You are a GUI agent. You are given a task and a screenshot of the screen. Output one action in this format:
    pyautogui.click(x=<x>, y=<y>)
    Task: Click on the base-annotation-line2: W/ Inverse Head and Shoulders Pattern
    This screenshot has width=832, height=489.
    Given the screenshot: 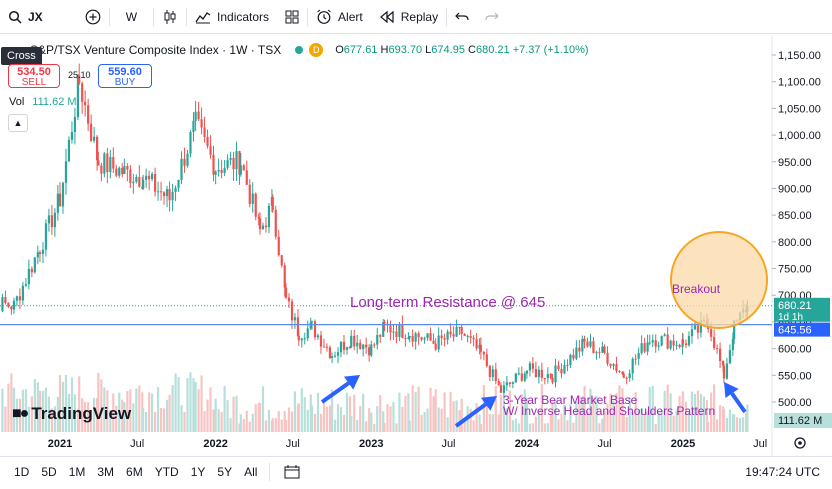 What is the action you would take?
    pyautogui.click(x=609, y=411)
    